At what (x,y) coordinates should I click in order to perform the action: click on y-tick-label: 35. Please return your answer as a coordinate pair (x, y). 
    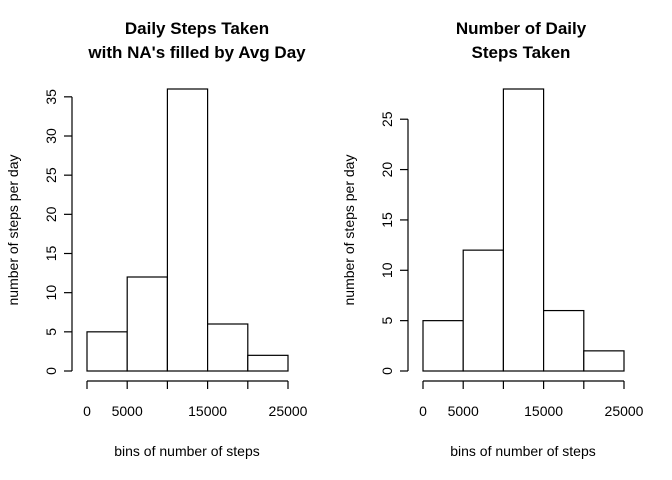
    Looking at the image, I should click on (51, 97).